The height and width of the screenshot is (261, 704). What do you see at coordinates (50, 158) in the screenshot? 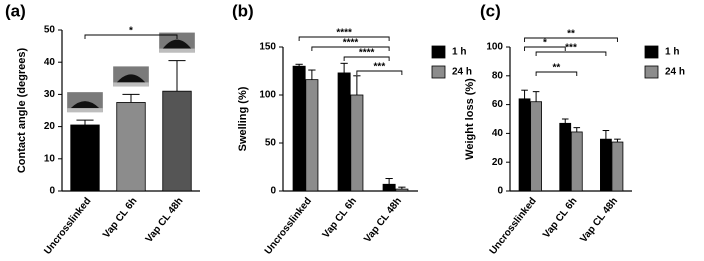
I see `y-tick-label: 10` at bounding box center [50, 158].